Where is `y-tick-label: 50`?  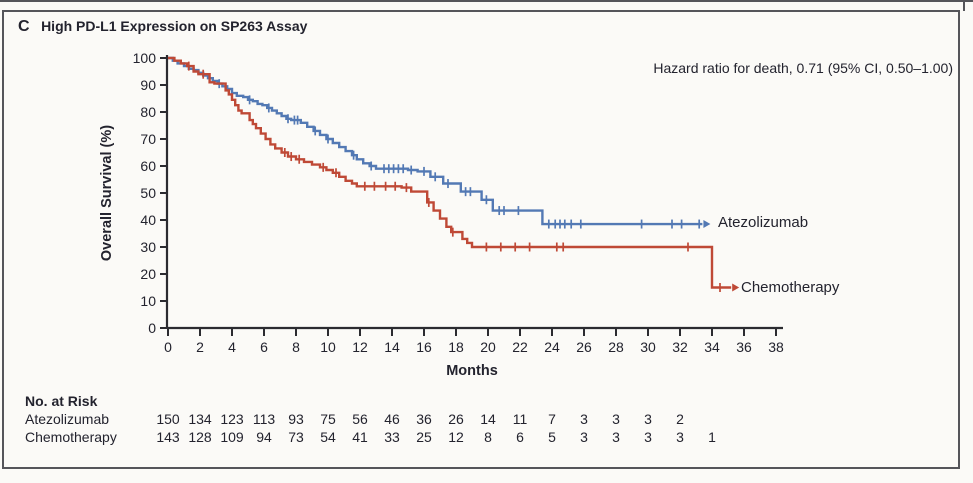 y-tick-label: 50 is located at coordinates (148, 193).